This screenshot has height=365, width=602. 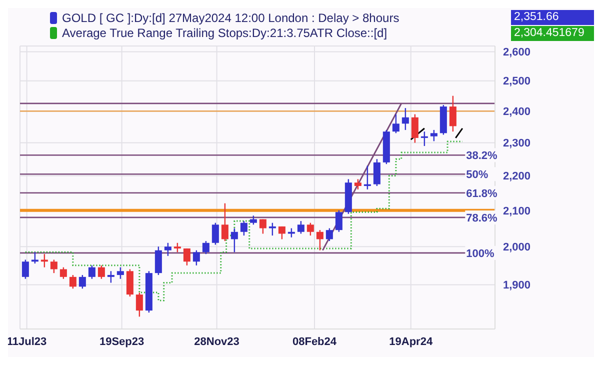 What do you see at coordinates (477, 175) in the screenshot?
I see `annotation: 50%` at bounding box center [477, 175].